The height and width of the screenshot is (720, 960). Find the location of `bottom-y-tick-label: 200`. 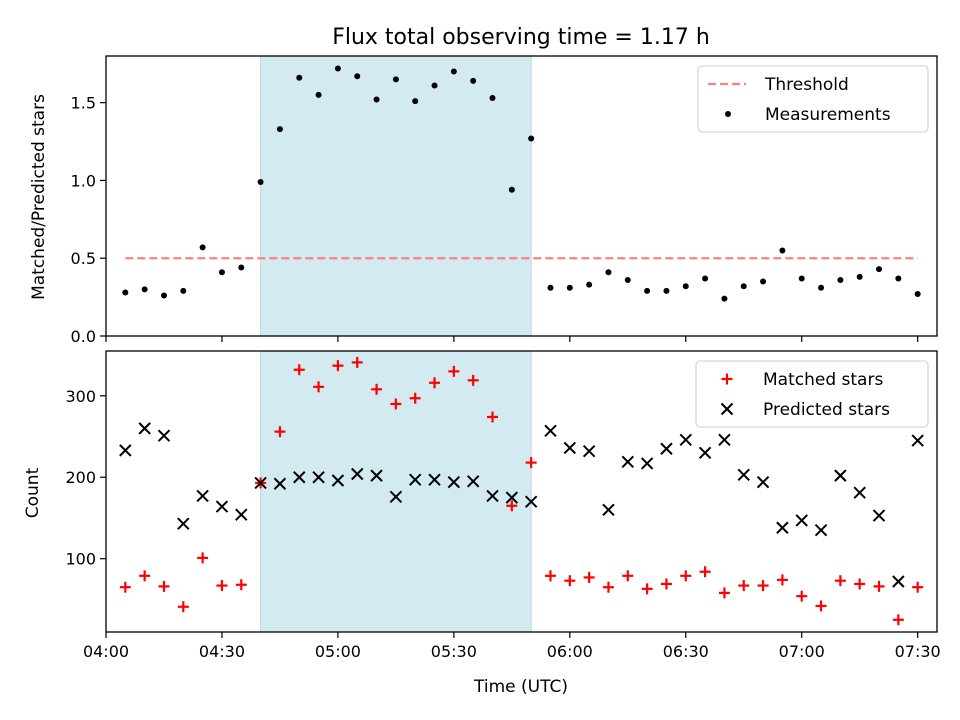

bottom-y-tick-label: 200 is located at coordinates (80, 477).